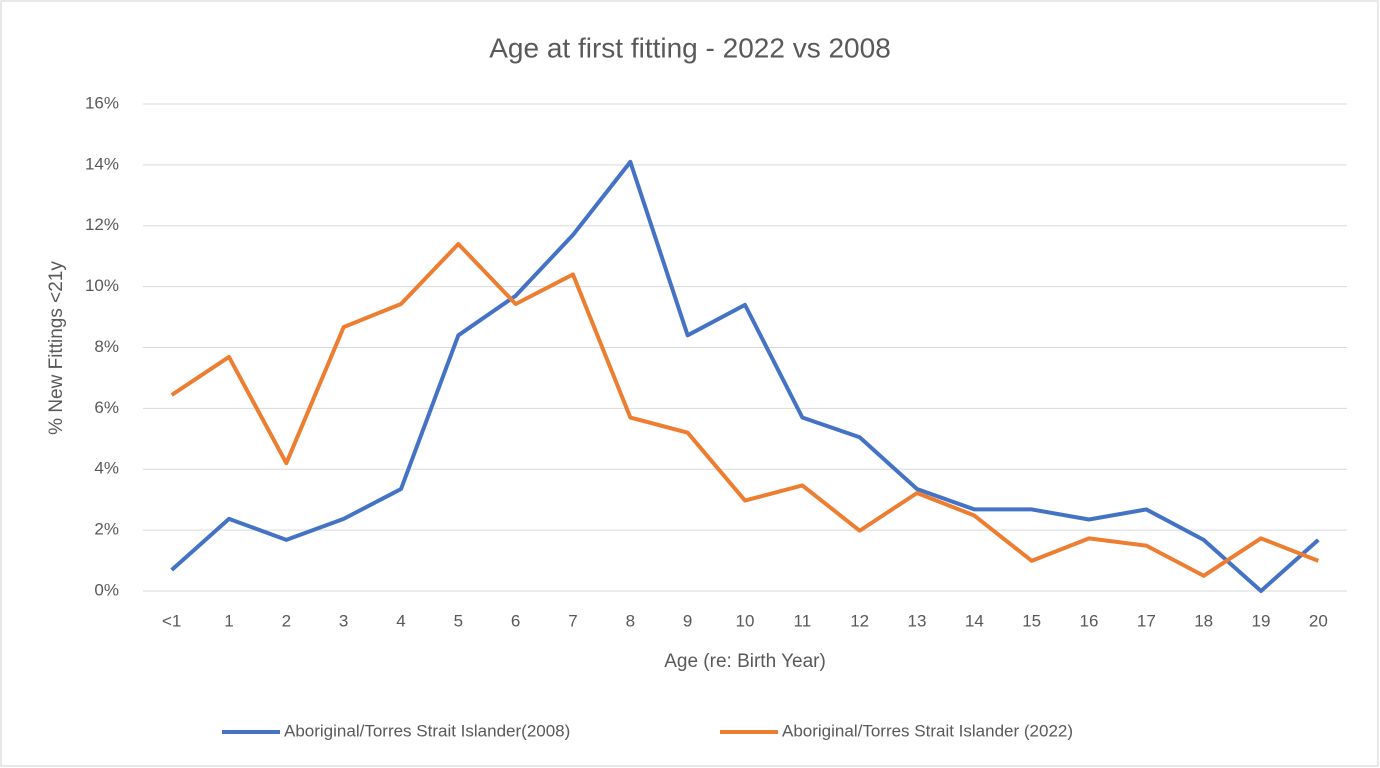 The width and height of the screenshot is (1380, 768). What do you see at coordinates (106, 589) in the screenshot?
I see `y-tick-label: 0%` at bounding box center [106, 589].